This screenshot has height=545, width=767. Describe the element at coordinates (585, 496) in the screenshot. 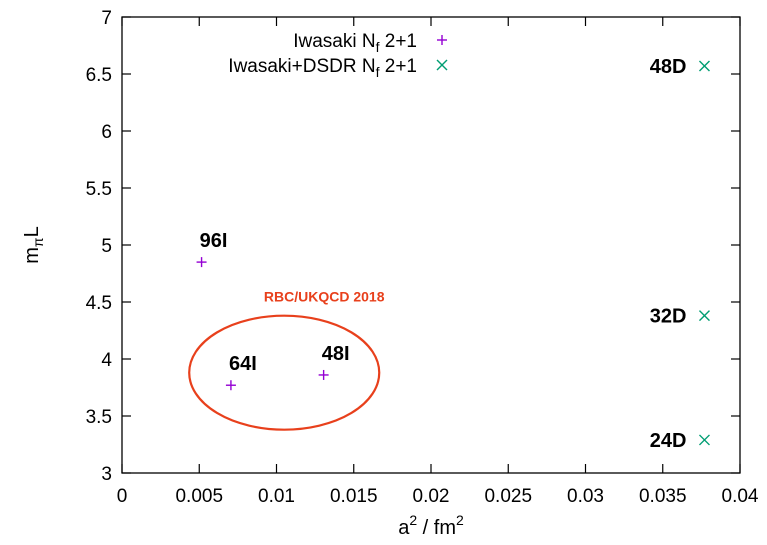

I see `x-tick-label: 0.03` at that location.